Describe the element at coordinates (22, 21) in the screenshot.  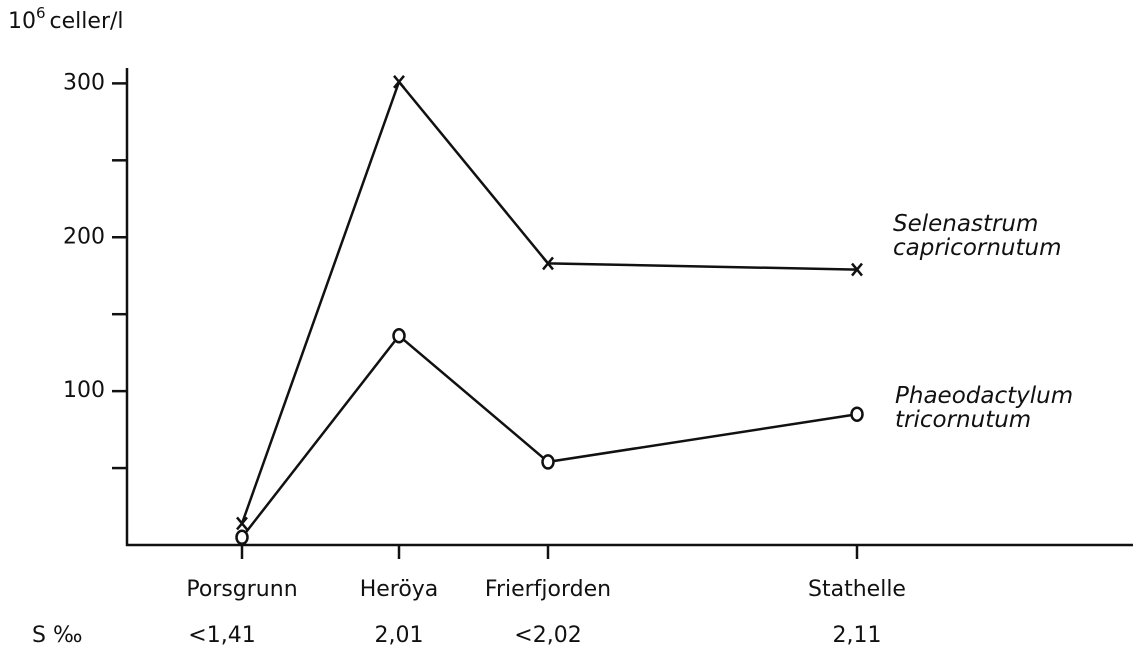
I see `y-label-base: 10` at that location.